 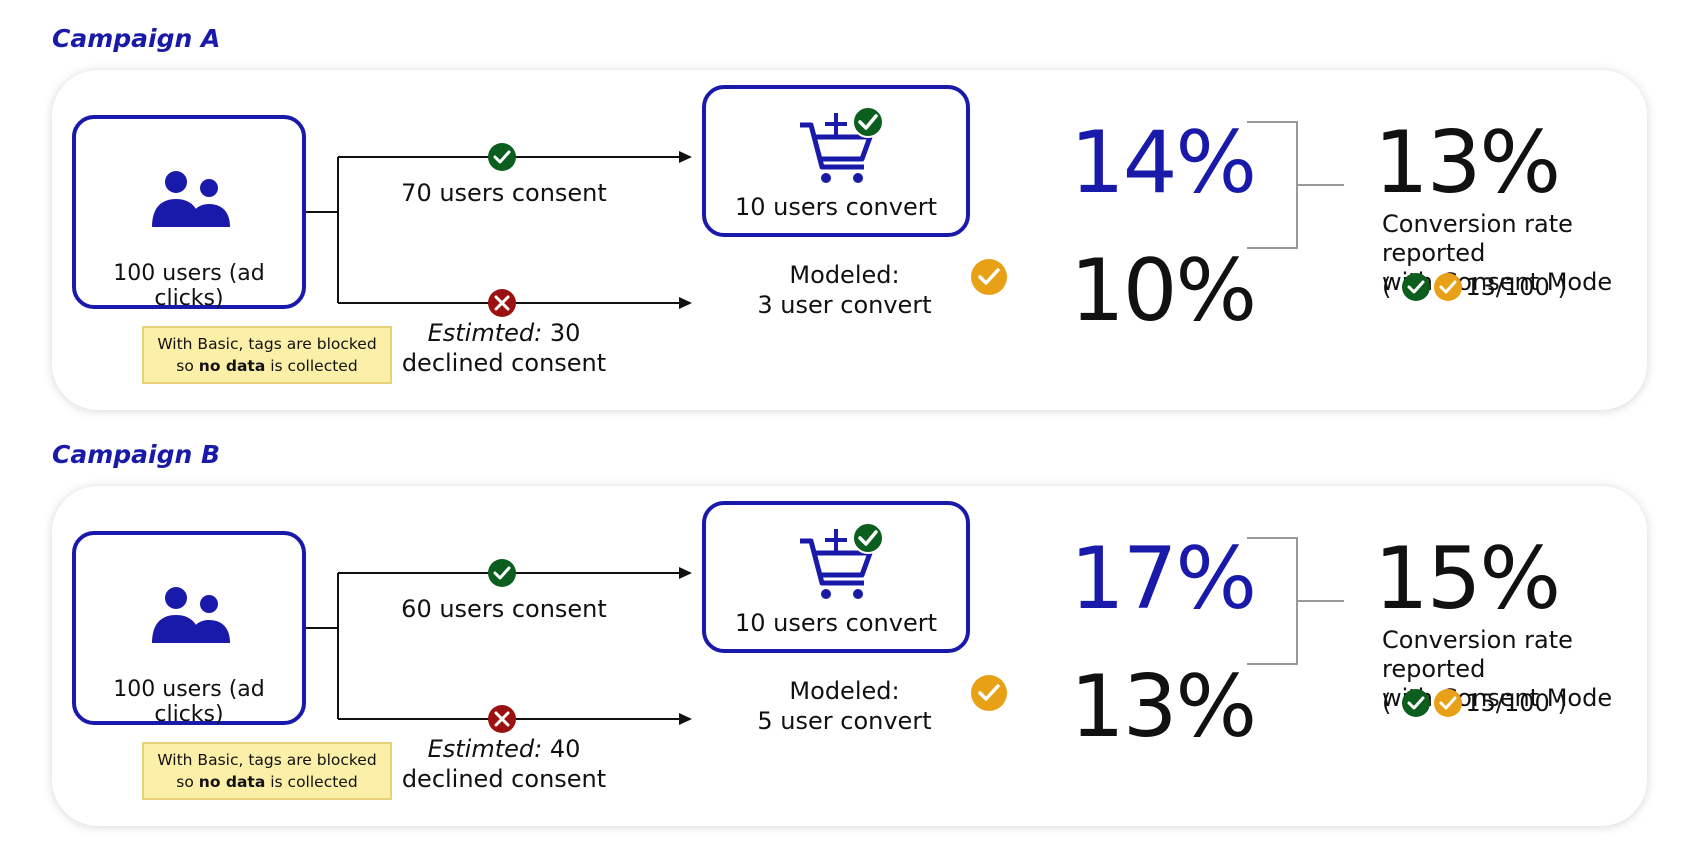 I want to click on reported-ratio: ( 13/100 ), so click(x=1474, y=287).